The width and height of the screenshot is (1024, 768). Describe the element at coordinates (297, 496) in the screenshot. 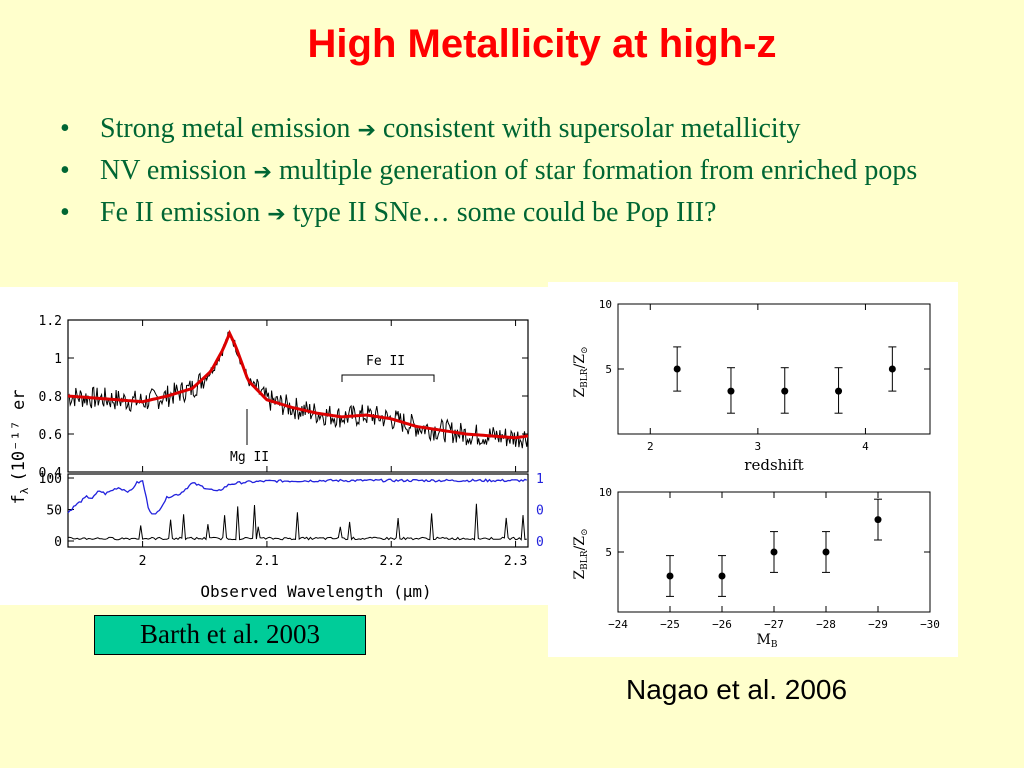

I see `atmospheric-transmission-line` at that location.